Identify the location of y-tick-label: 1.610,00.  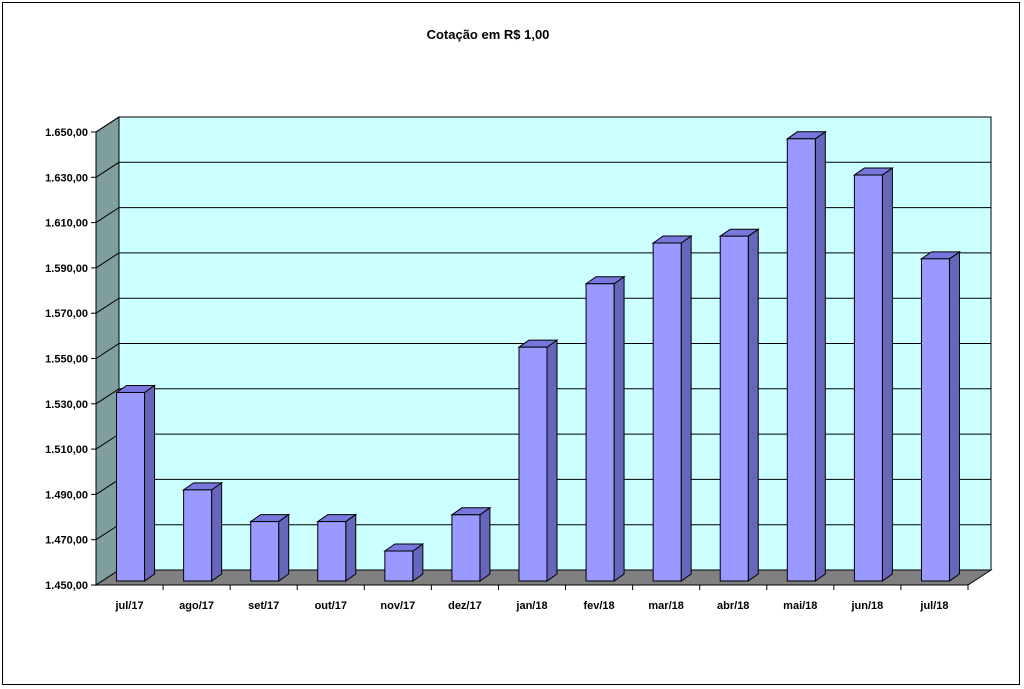
(66, 224).